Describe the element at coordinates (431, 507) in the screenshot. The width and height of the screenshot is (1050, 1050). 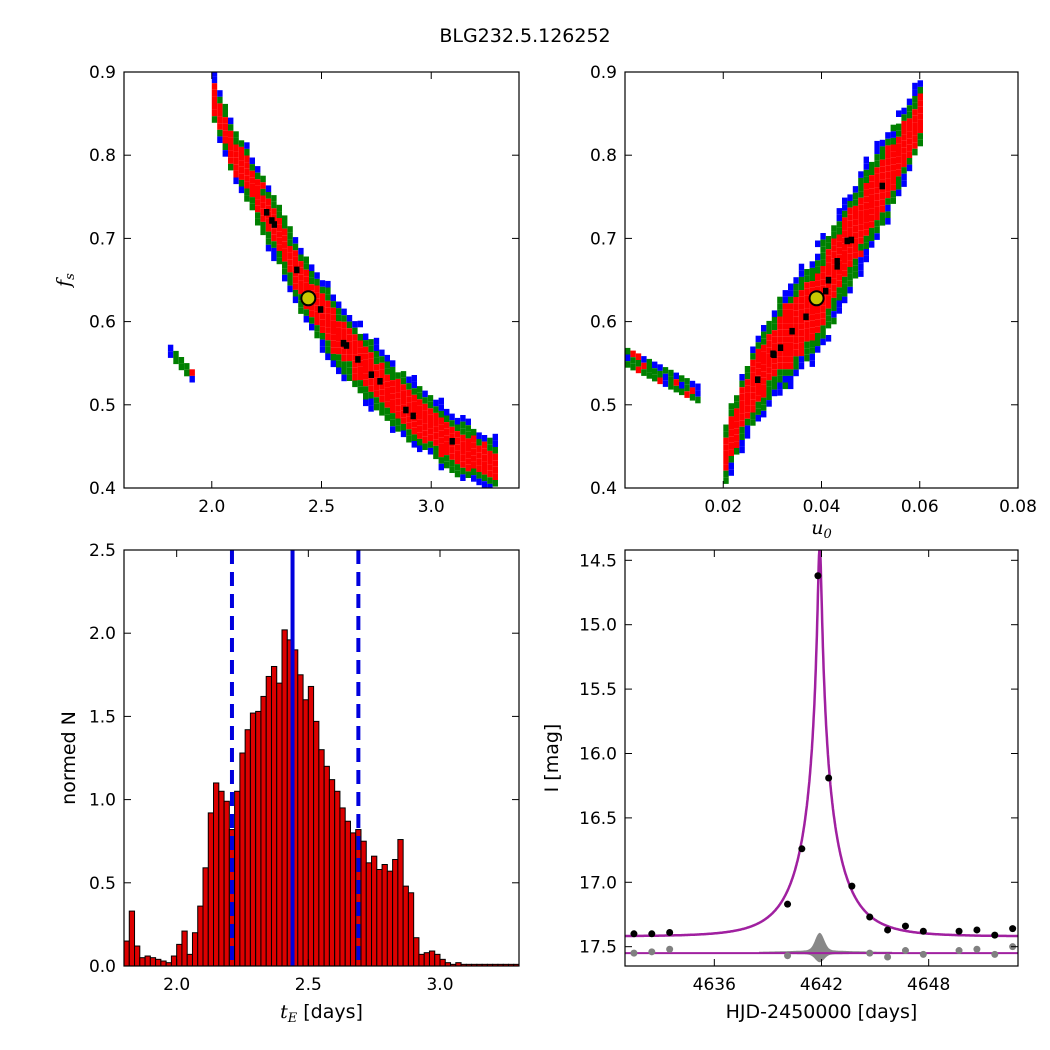
I see `x-tick-label: 3.0` at that location.